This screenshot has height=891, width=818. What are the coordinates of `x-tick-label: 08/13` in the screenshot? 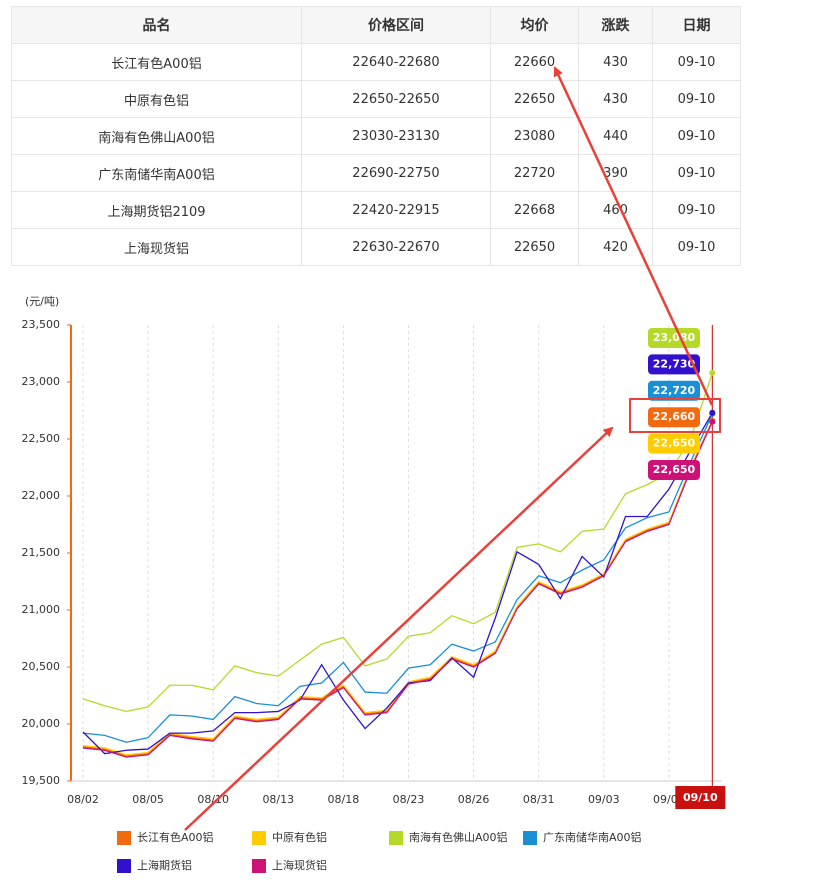 It's located at (278, 799).